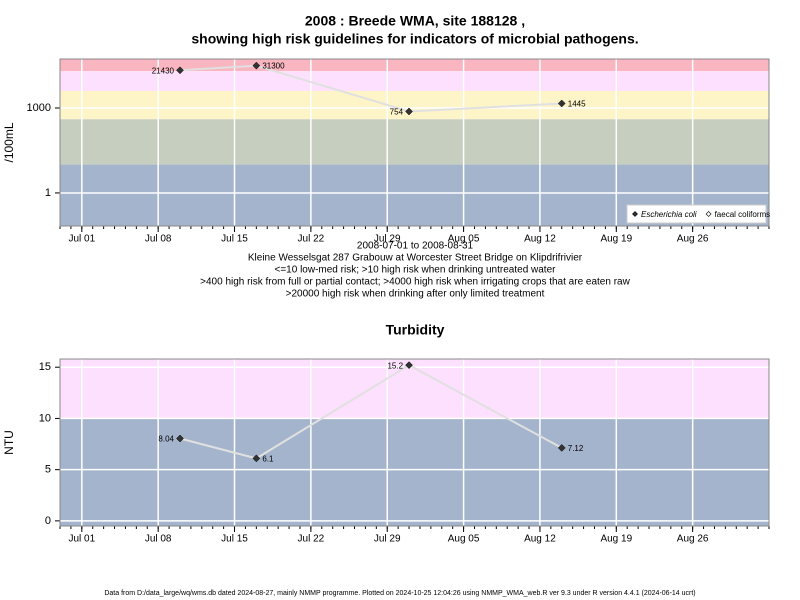  I want to click on y-tick-label: 5, so click(48, 470).